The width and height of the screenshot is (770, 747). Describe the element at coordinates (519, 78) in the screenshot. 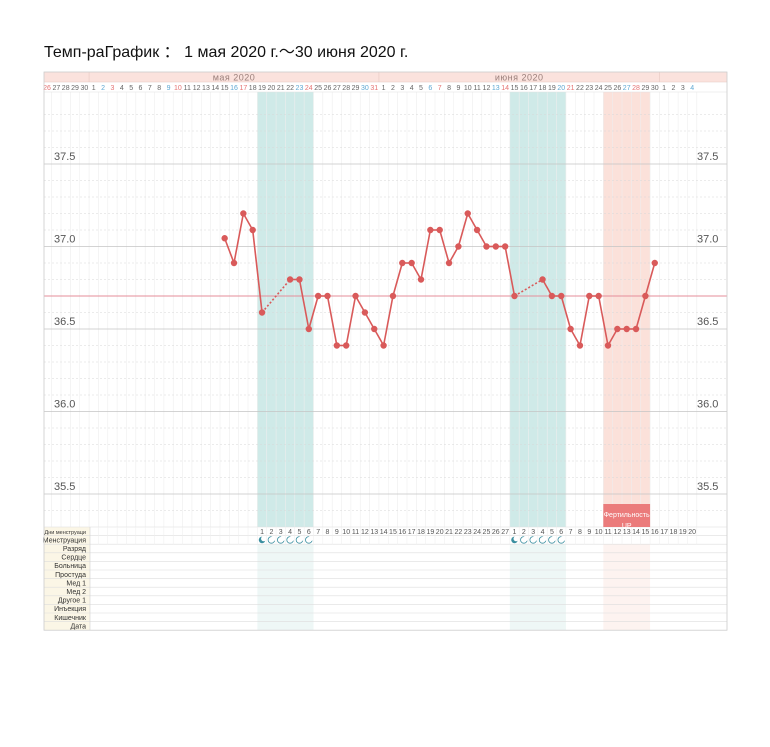

I see `month-label: июня 2020` at that location.